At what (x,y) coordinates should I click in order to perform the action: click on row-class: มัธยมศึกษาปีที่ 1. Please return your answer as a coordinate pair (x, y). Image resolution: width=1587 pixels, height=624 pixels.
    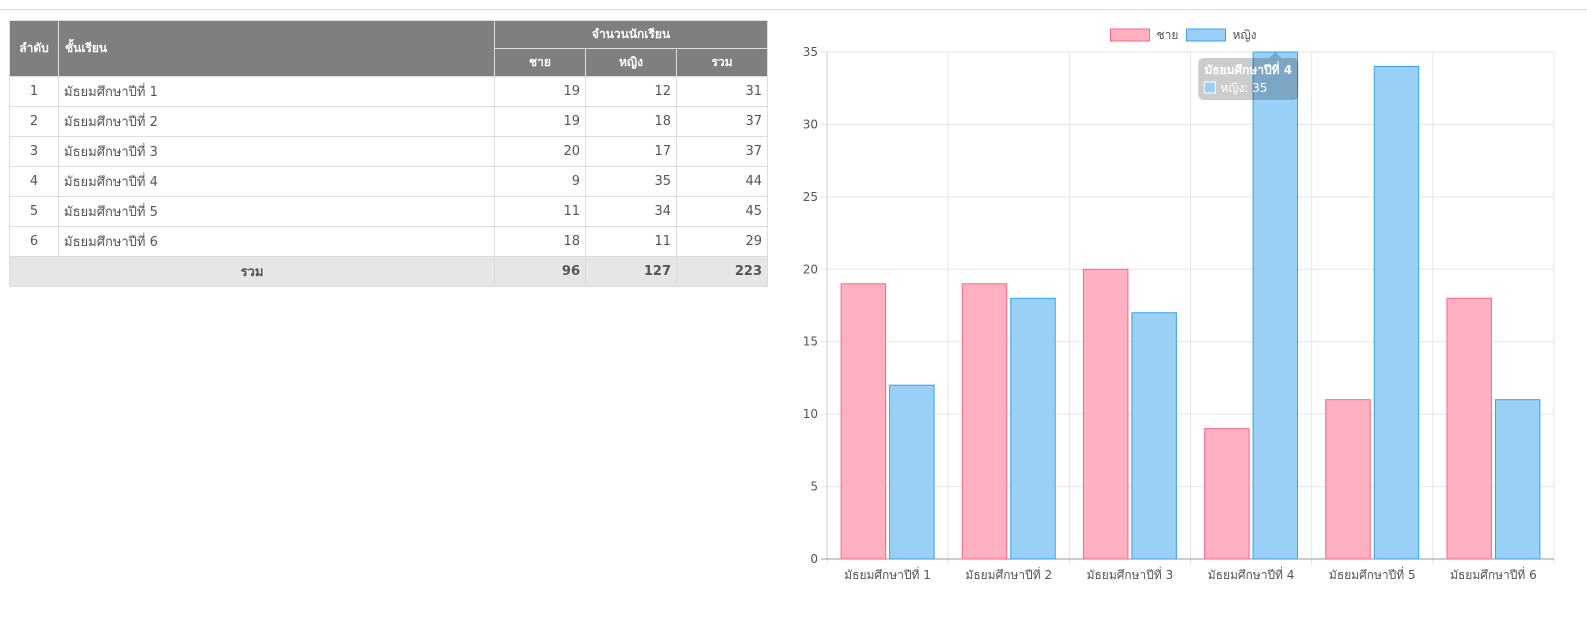
    Looking at the image, I should click on (276, 91).